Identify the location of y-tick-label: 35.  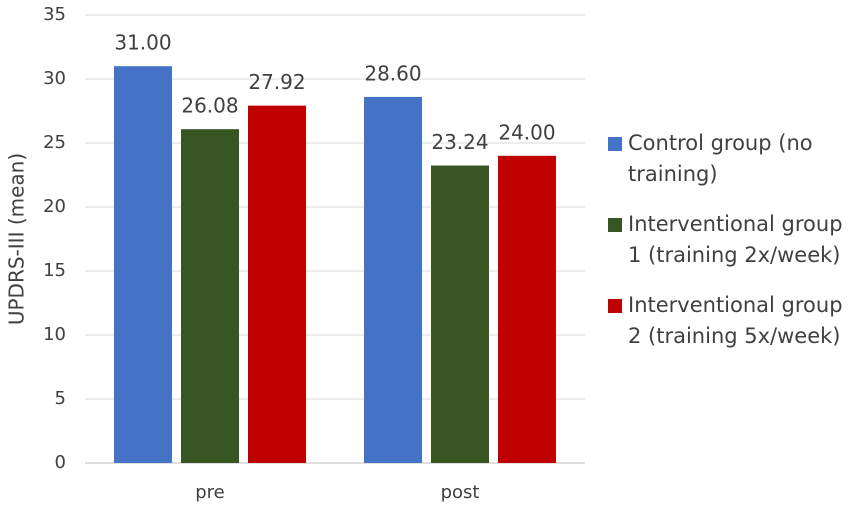
(54, 14).